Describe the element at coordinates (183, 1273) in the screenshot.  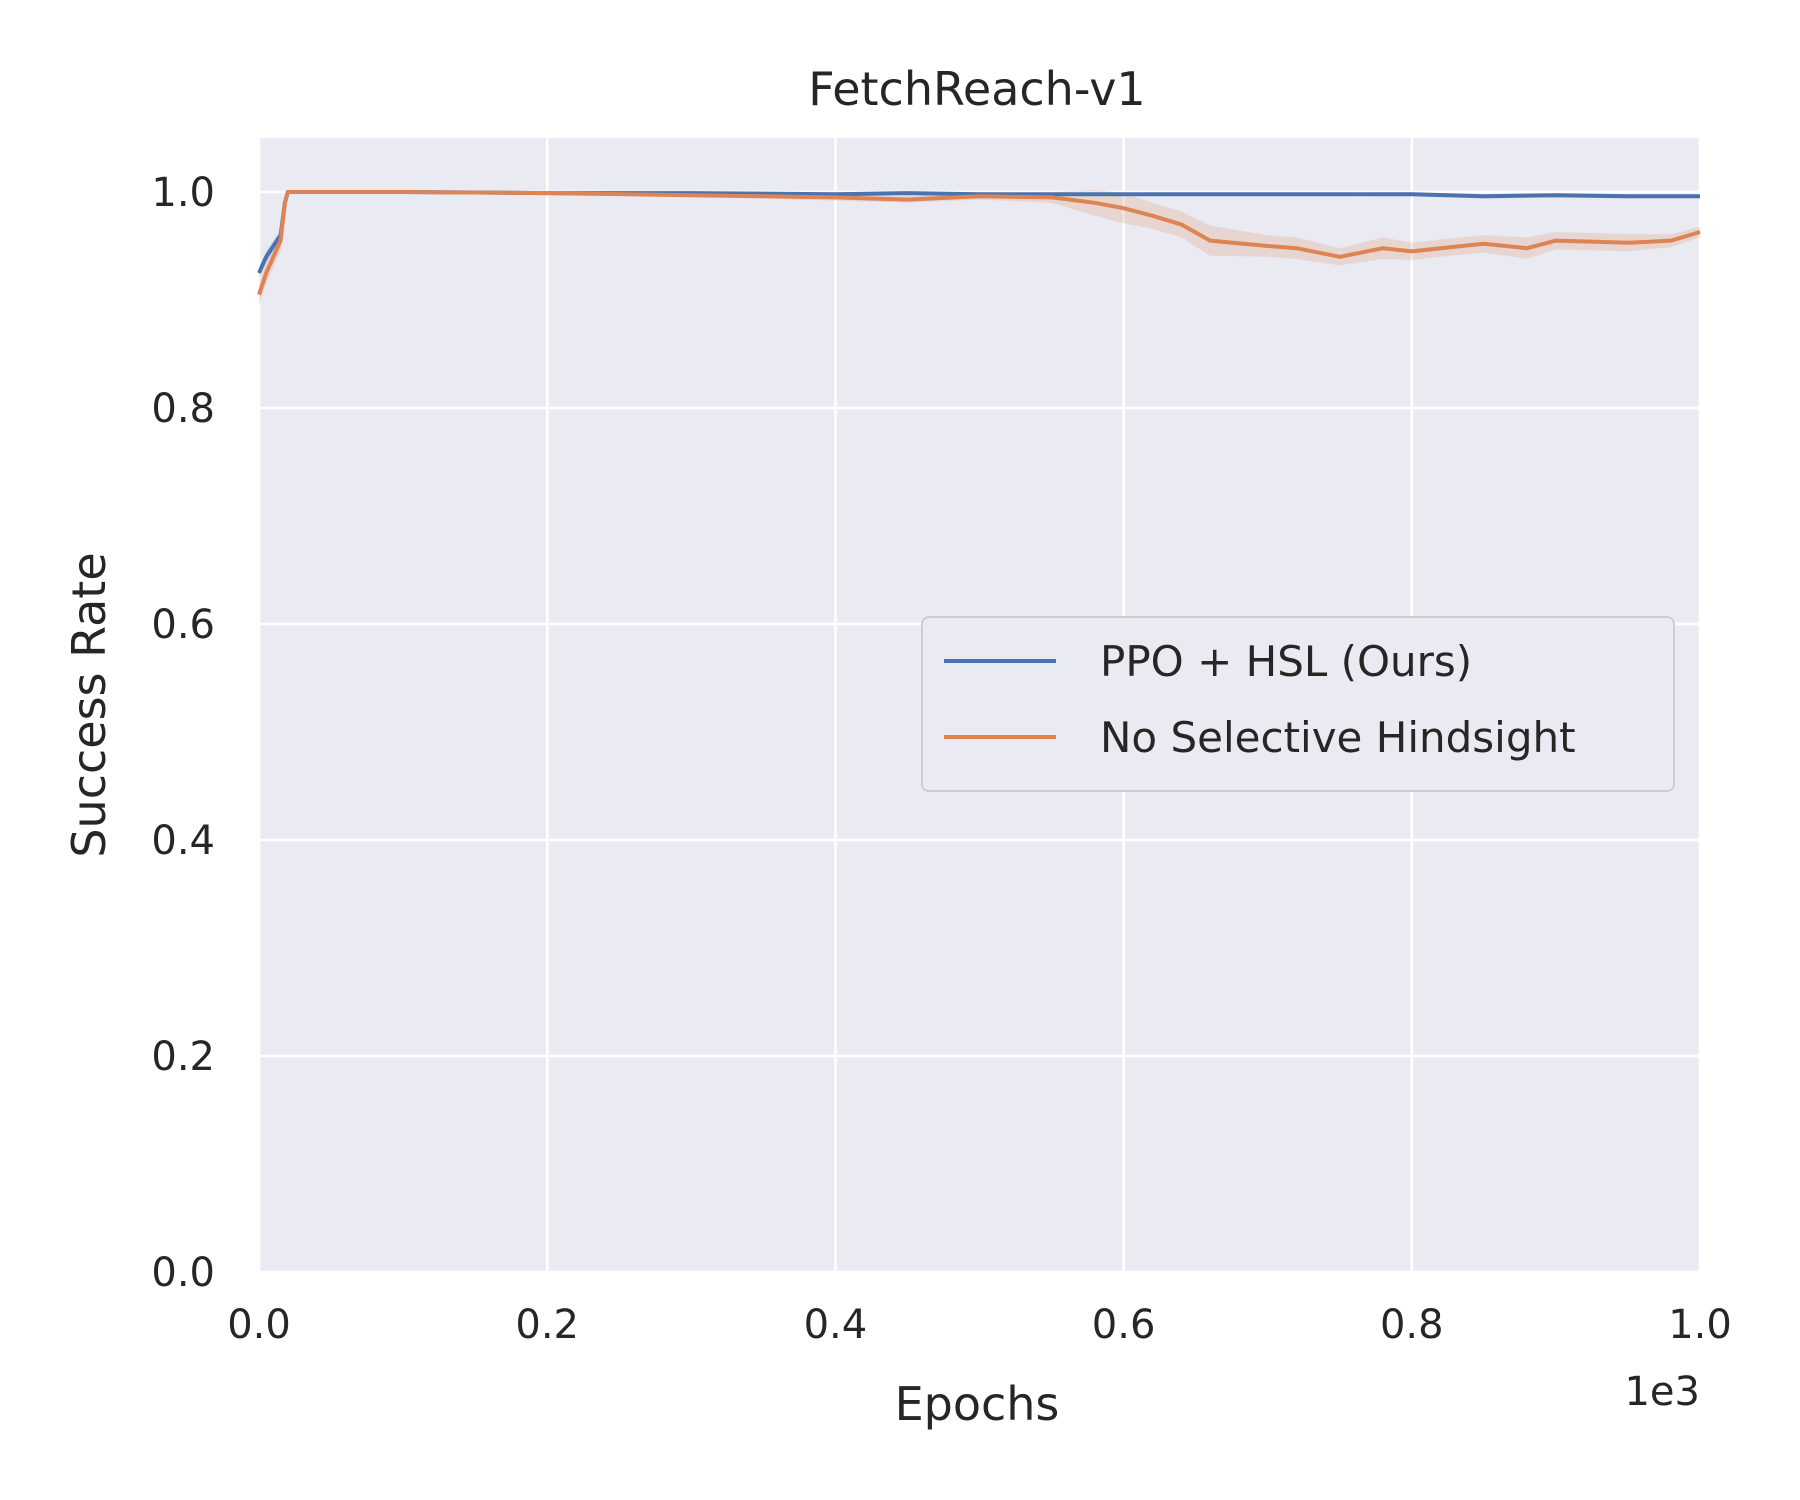
I see `y-tick-label: 0.0` at that location.